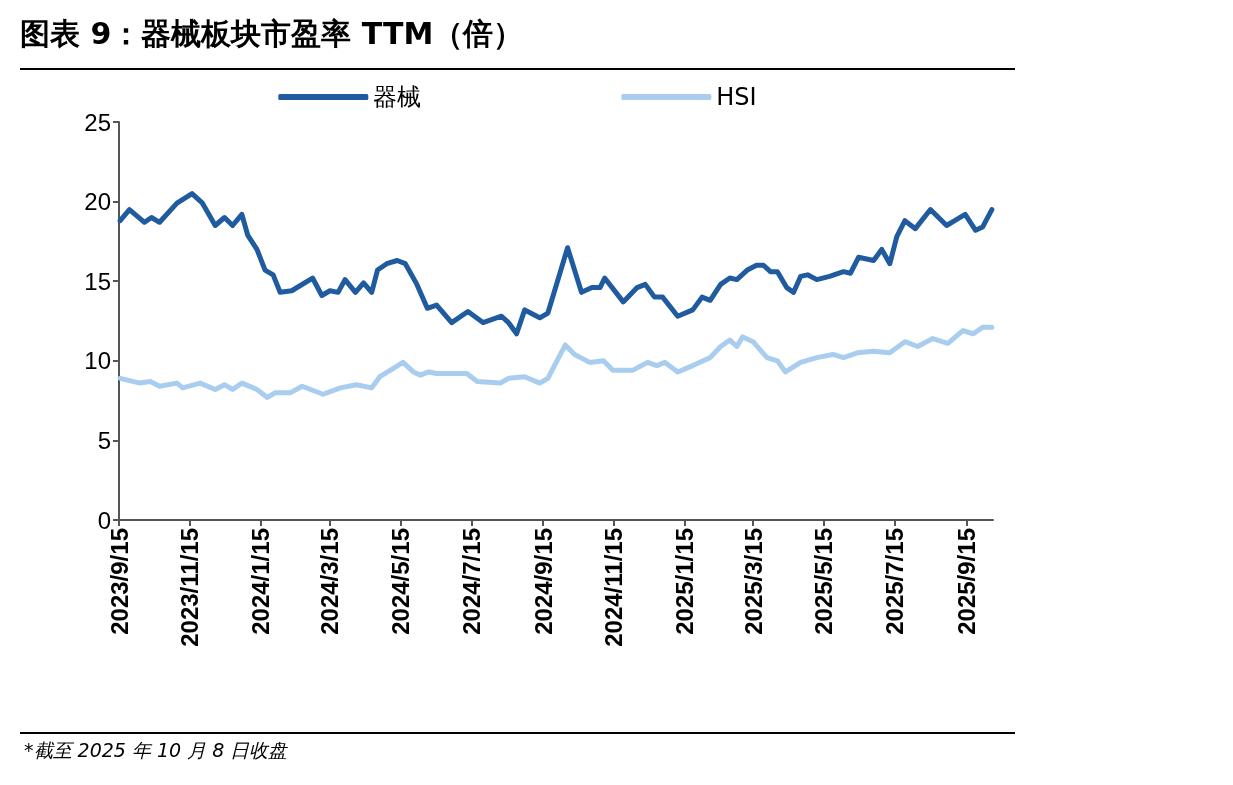  What do you see at coordinates (894, 581) in the screenshot?
I see `x-tick-label: 2025/7/15` at bounding box center [894, 581].